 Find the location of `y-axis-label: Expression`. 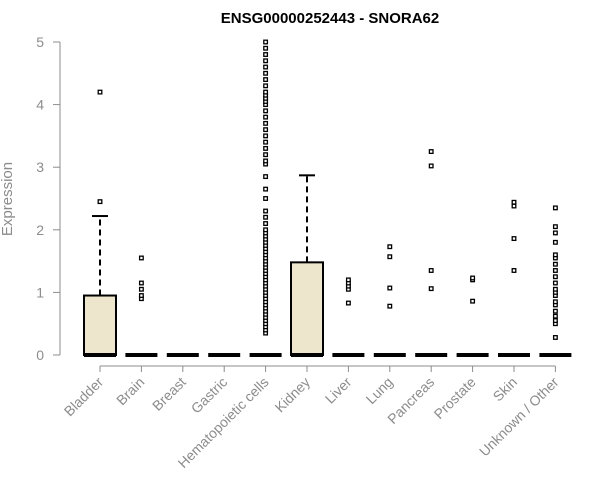

y-axis-label: Expression is located at coordinates (8, 199).